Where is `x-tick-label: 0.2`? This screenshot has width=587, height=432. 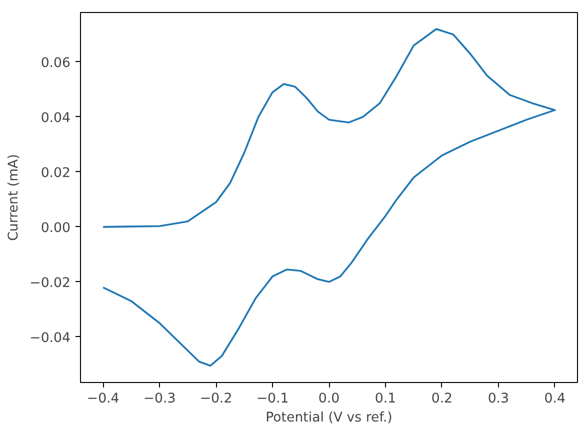
x-tick-label: 0.2 is located at coordinates (442, 399).